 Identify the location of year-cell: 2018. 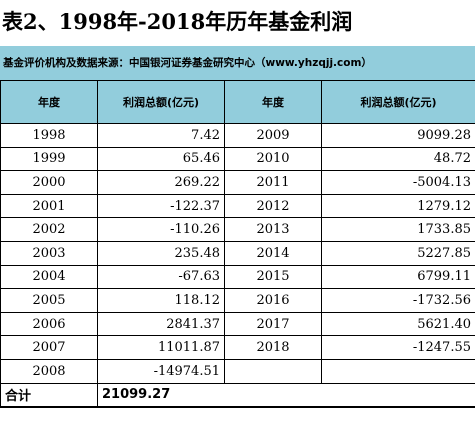
(273, 347).